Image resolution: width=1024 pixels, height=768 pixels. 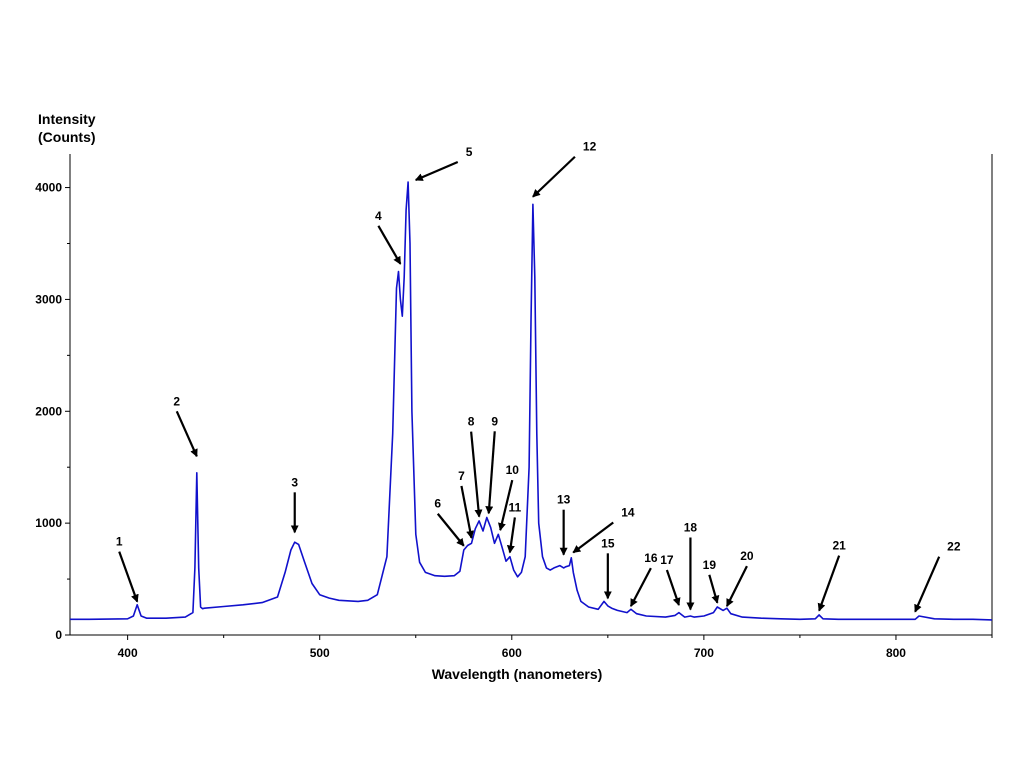 I want to click on peak-label: 1, so click(x=119, y=542).